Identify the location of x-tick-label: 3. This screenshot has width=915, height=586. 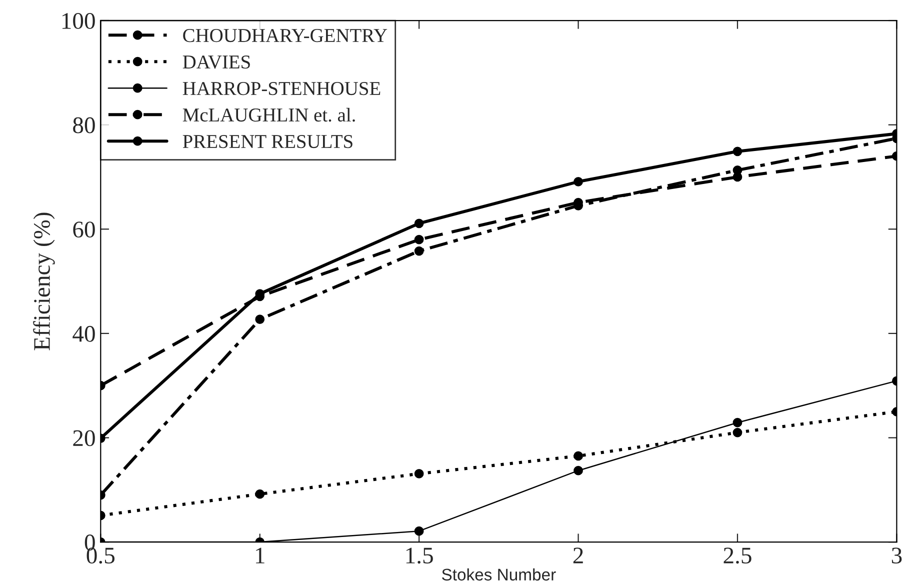
(897, 556).